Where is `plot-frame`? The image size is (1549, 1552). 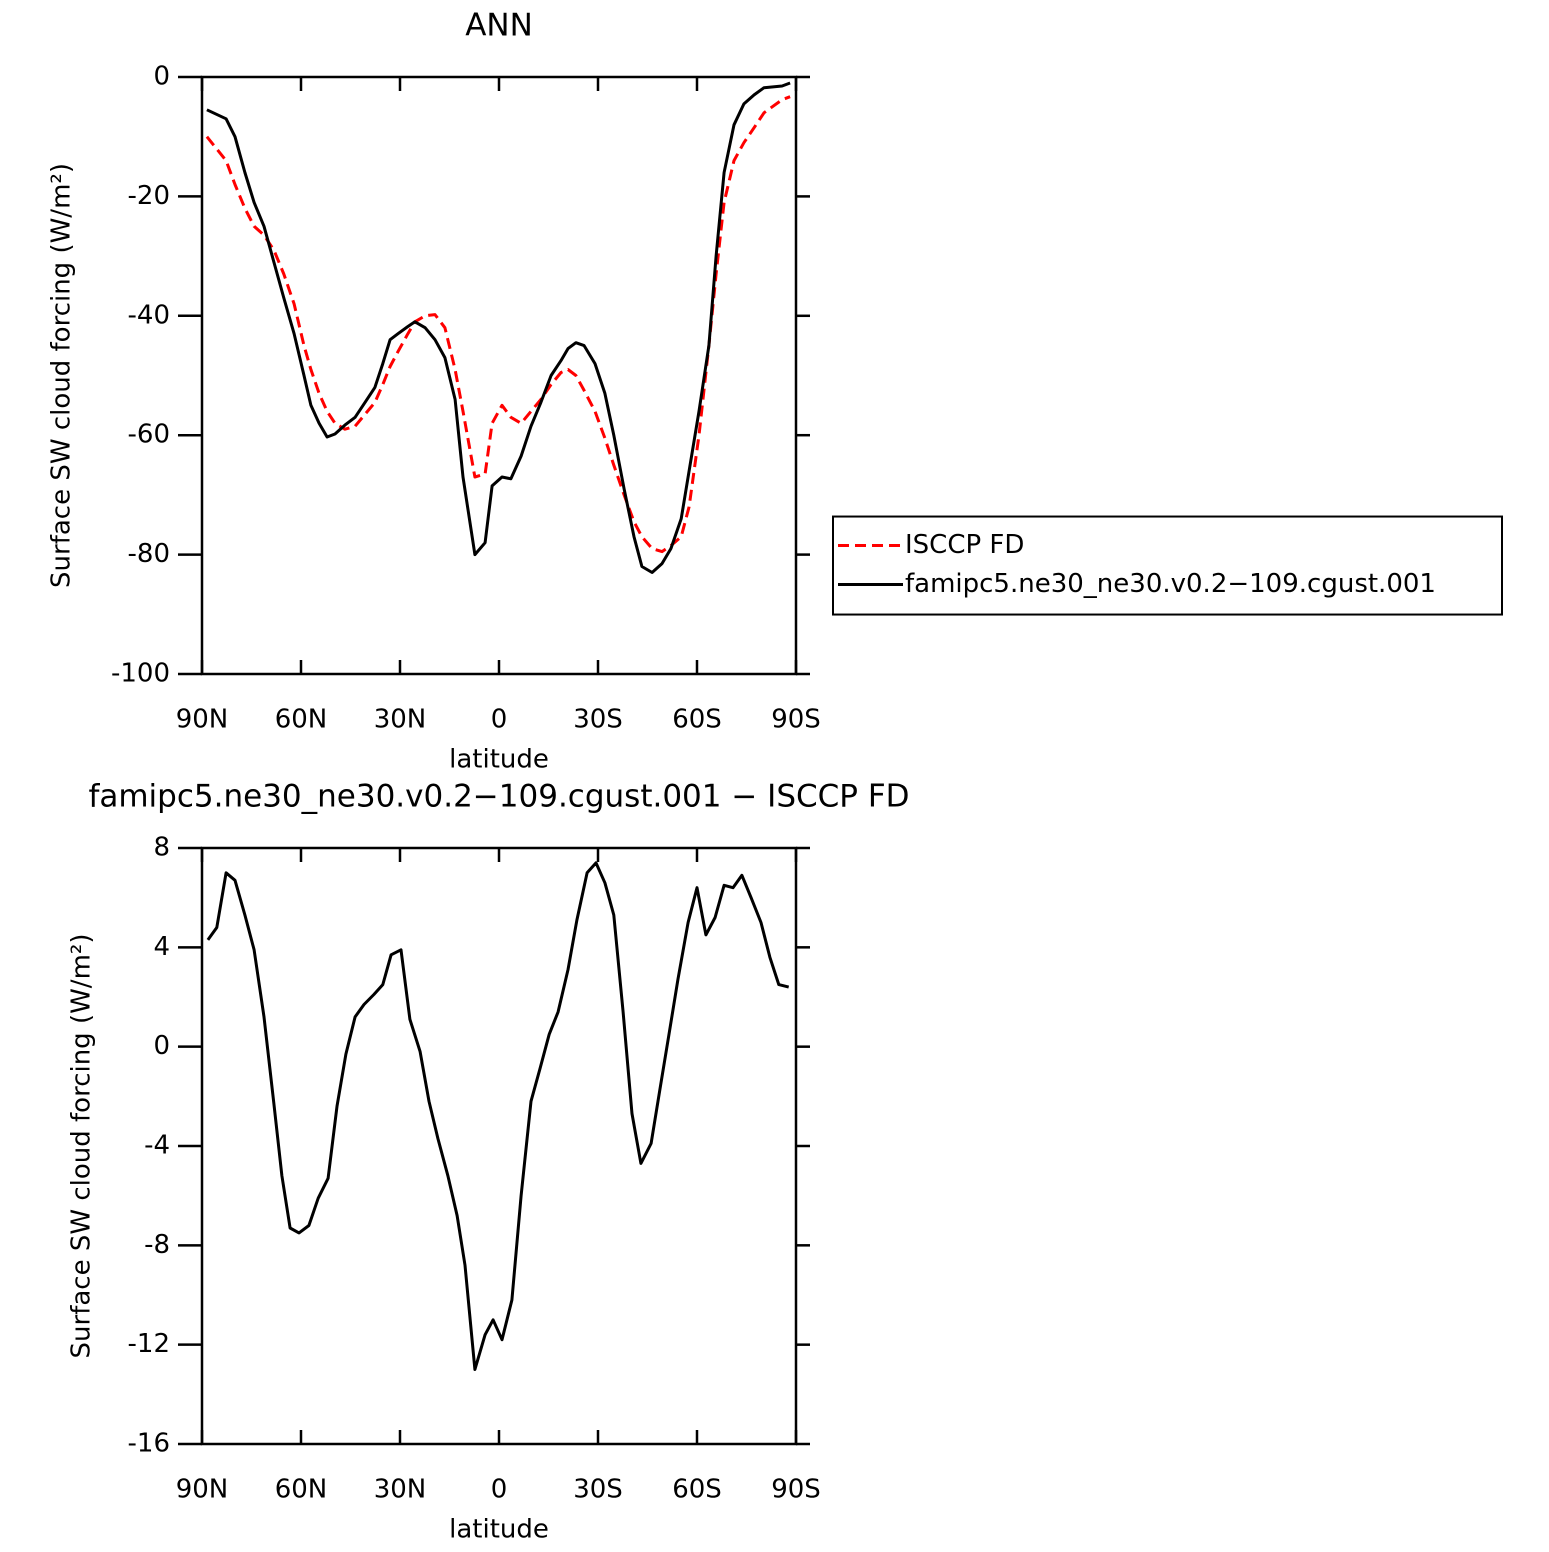 plot-frame is located at coordinates (499, 1146).